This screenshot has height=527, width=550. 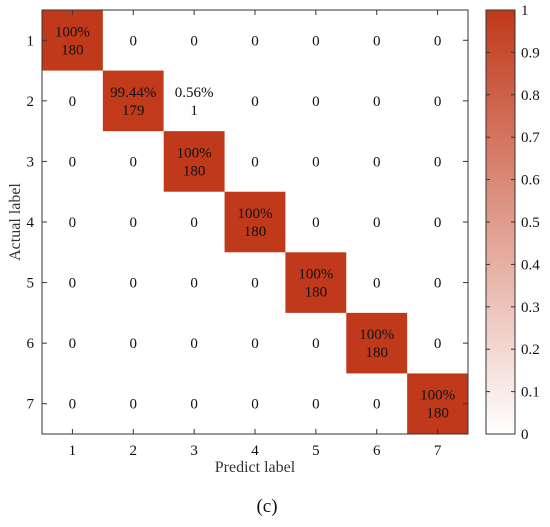 I want to click on colorbar-tick-label: 0.5, so click(x=530, y=223).